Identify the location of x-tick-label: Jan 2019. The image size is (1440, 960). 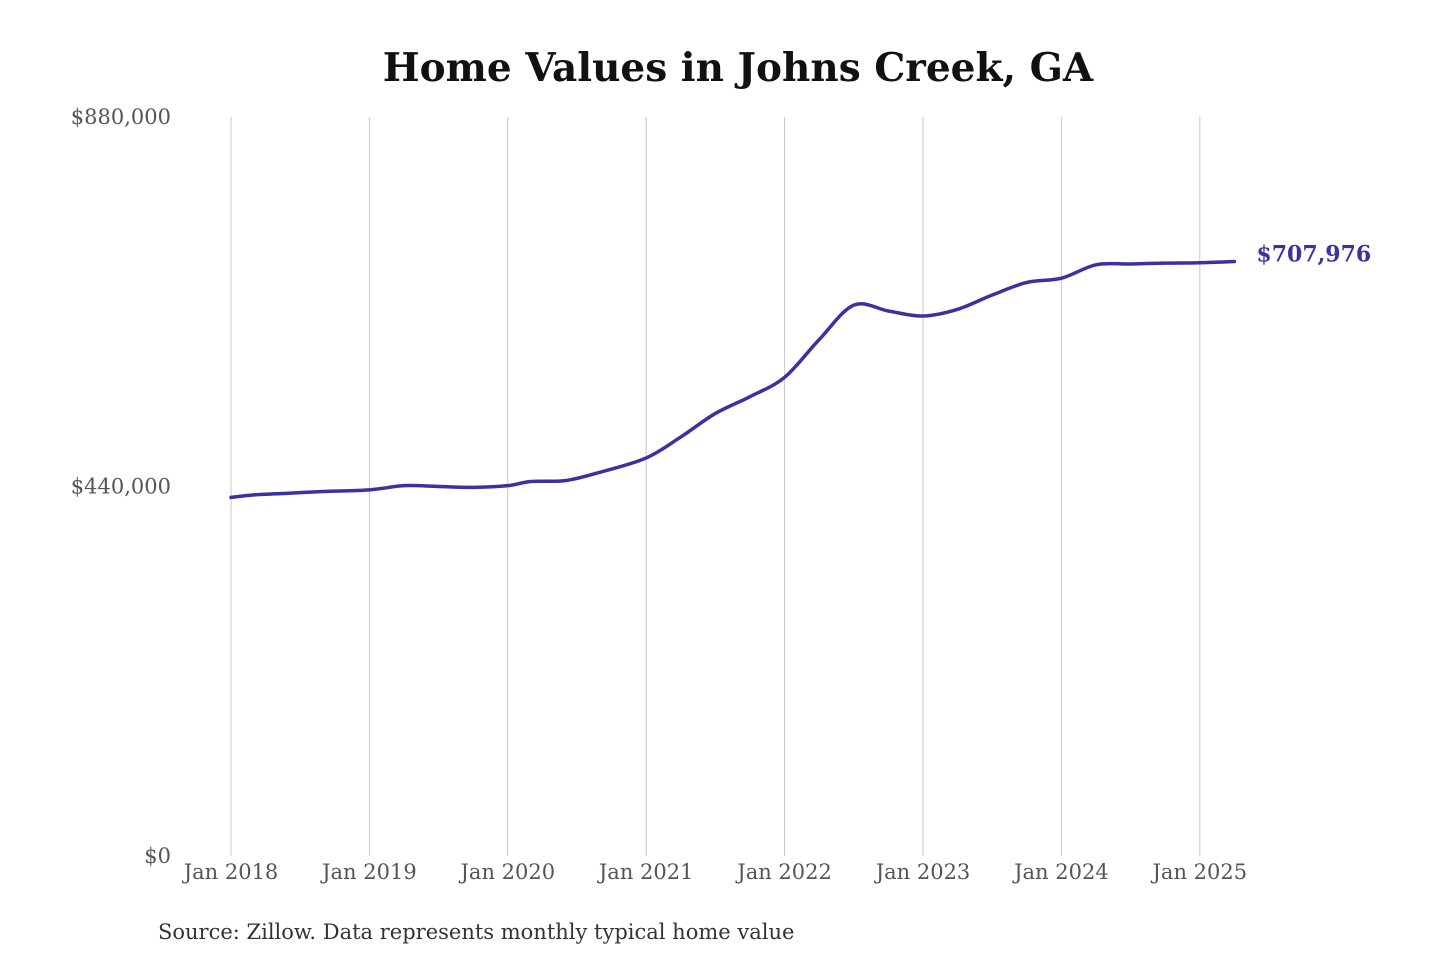
(368, 872).